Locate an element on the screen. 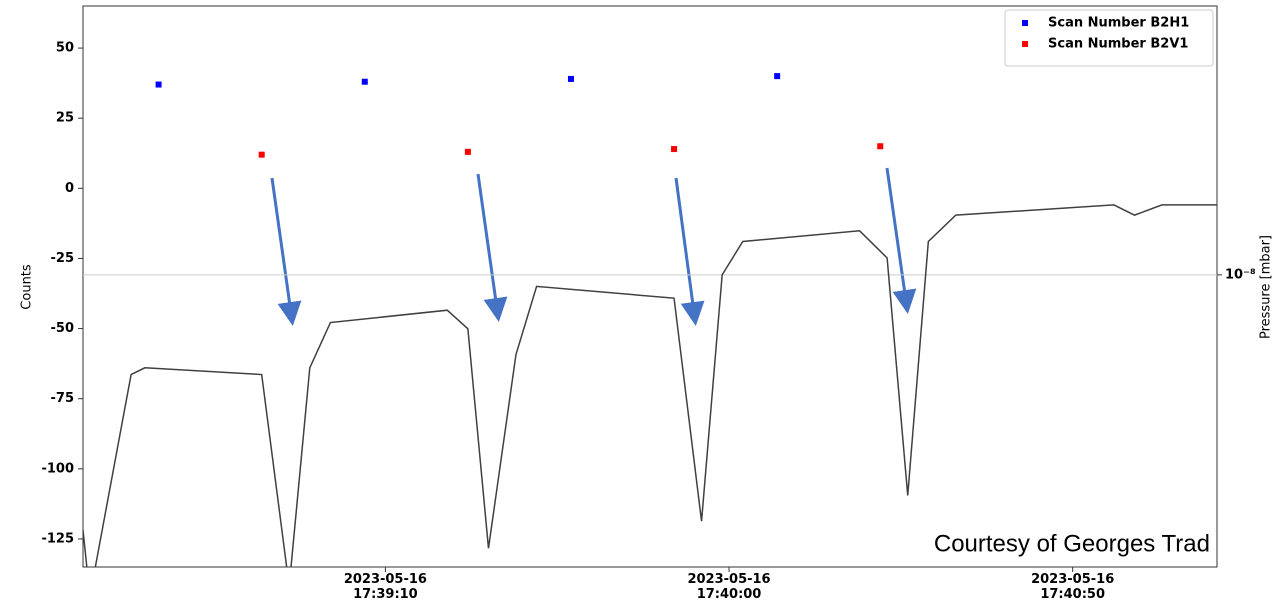 This screenshot has width=1276, height=606. y2-axis-label: Pressure [mbar] is located at coordinates (1266, 287).